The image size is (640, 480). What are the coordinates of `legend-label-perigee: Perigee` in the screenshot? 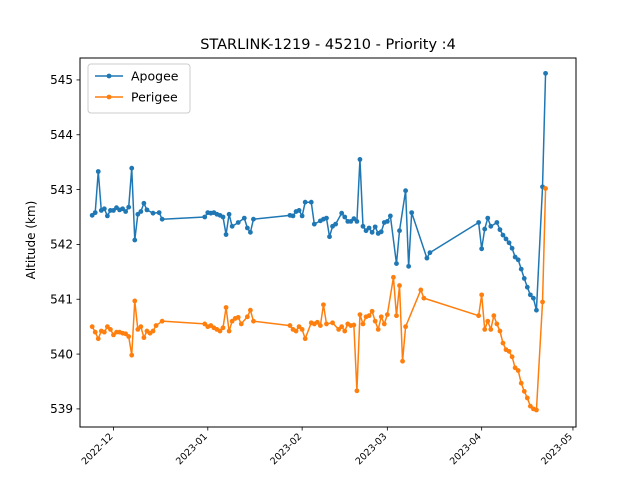 It's located at (154, 97).